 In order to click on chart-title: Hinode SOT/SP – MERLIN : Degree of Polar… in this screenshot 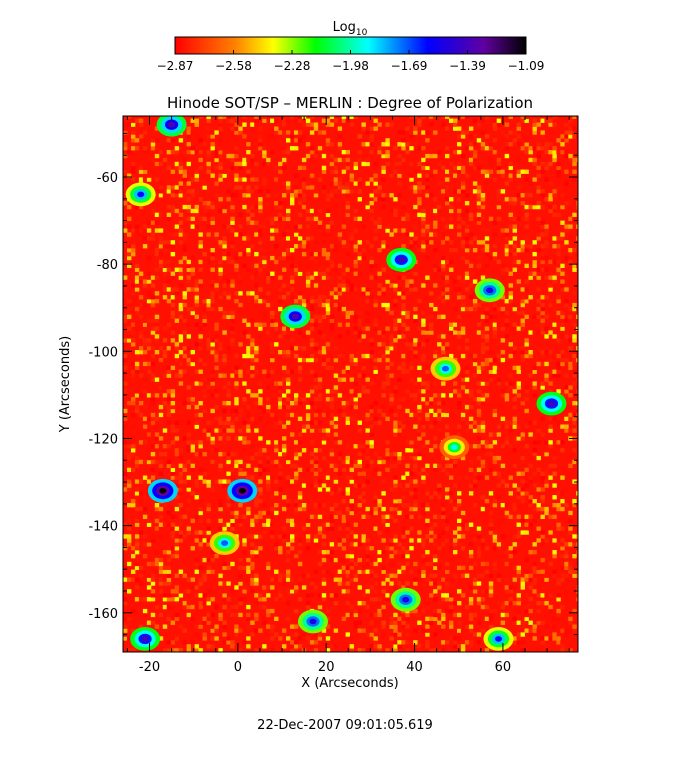, I will do `click(350, 103)`.